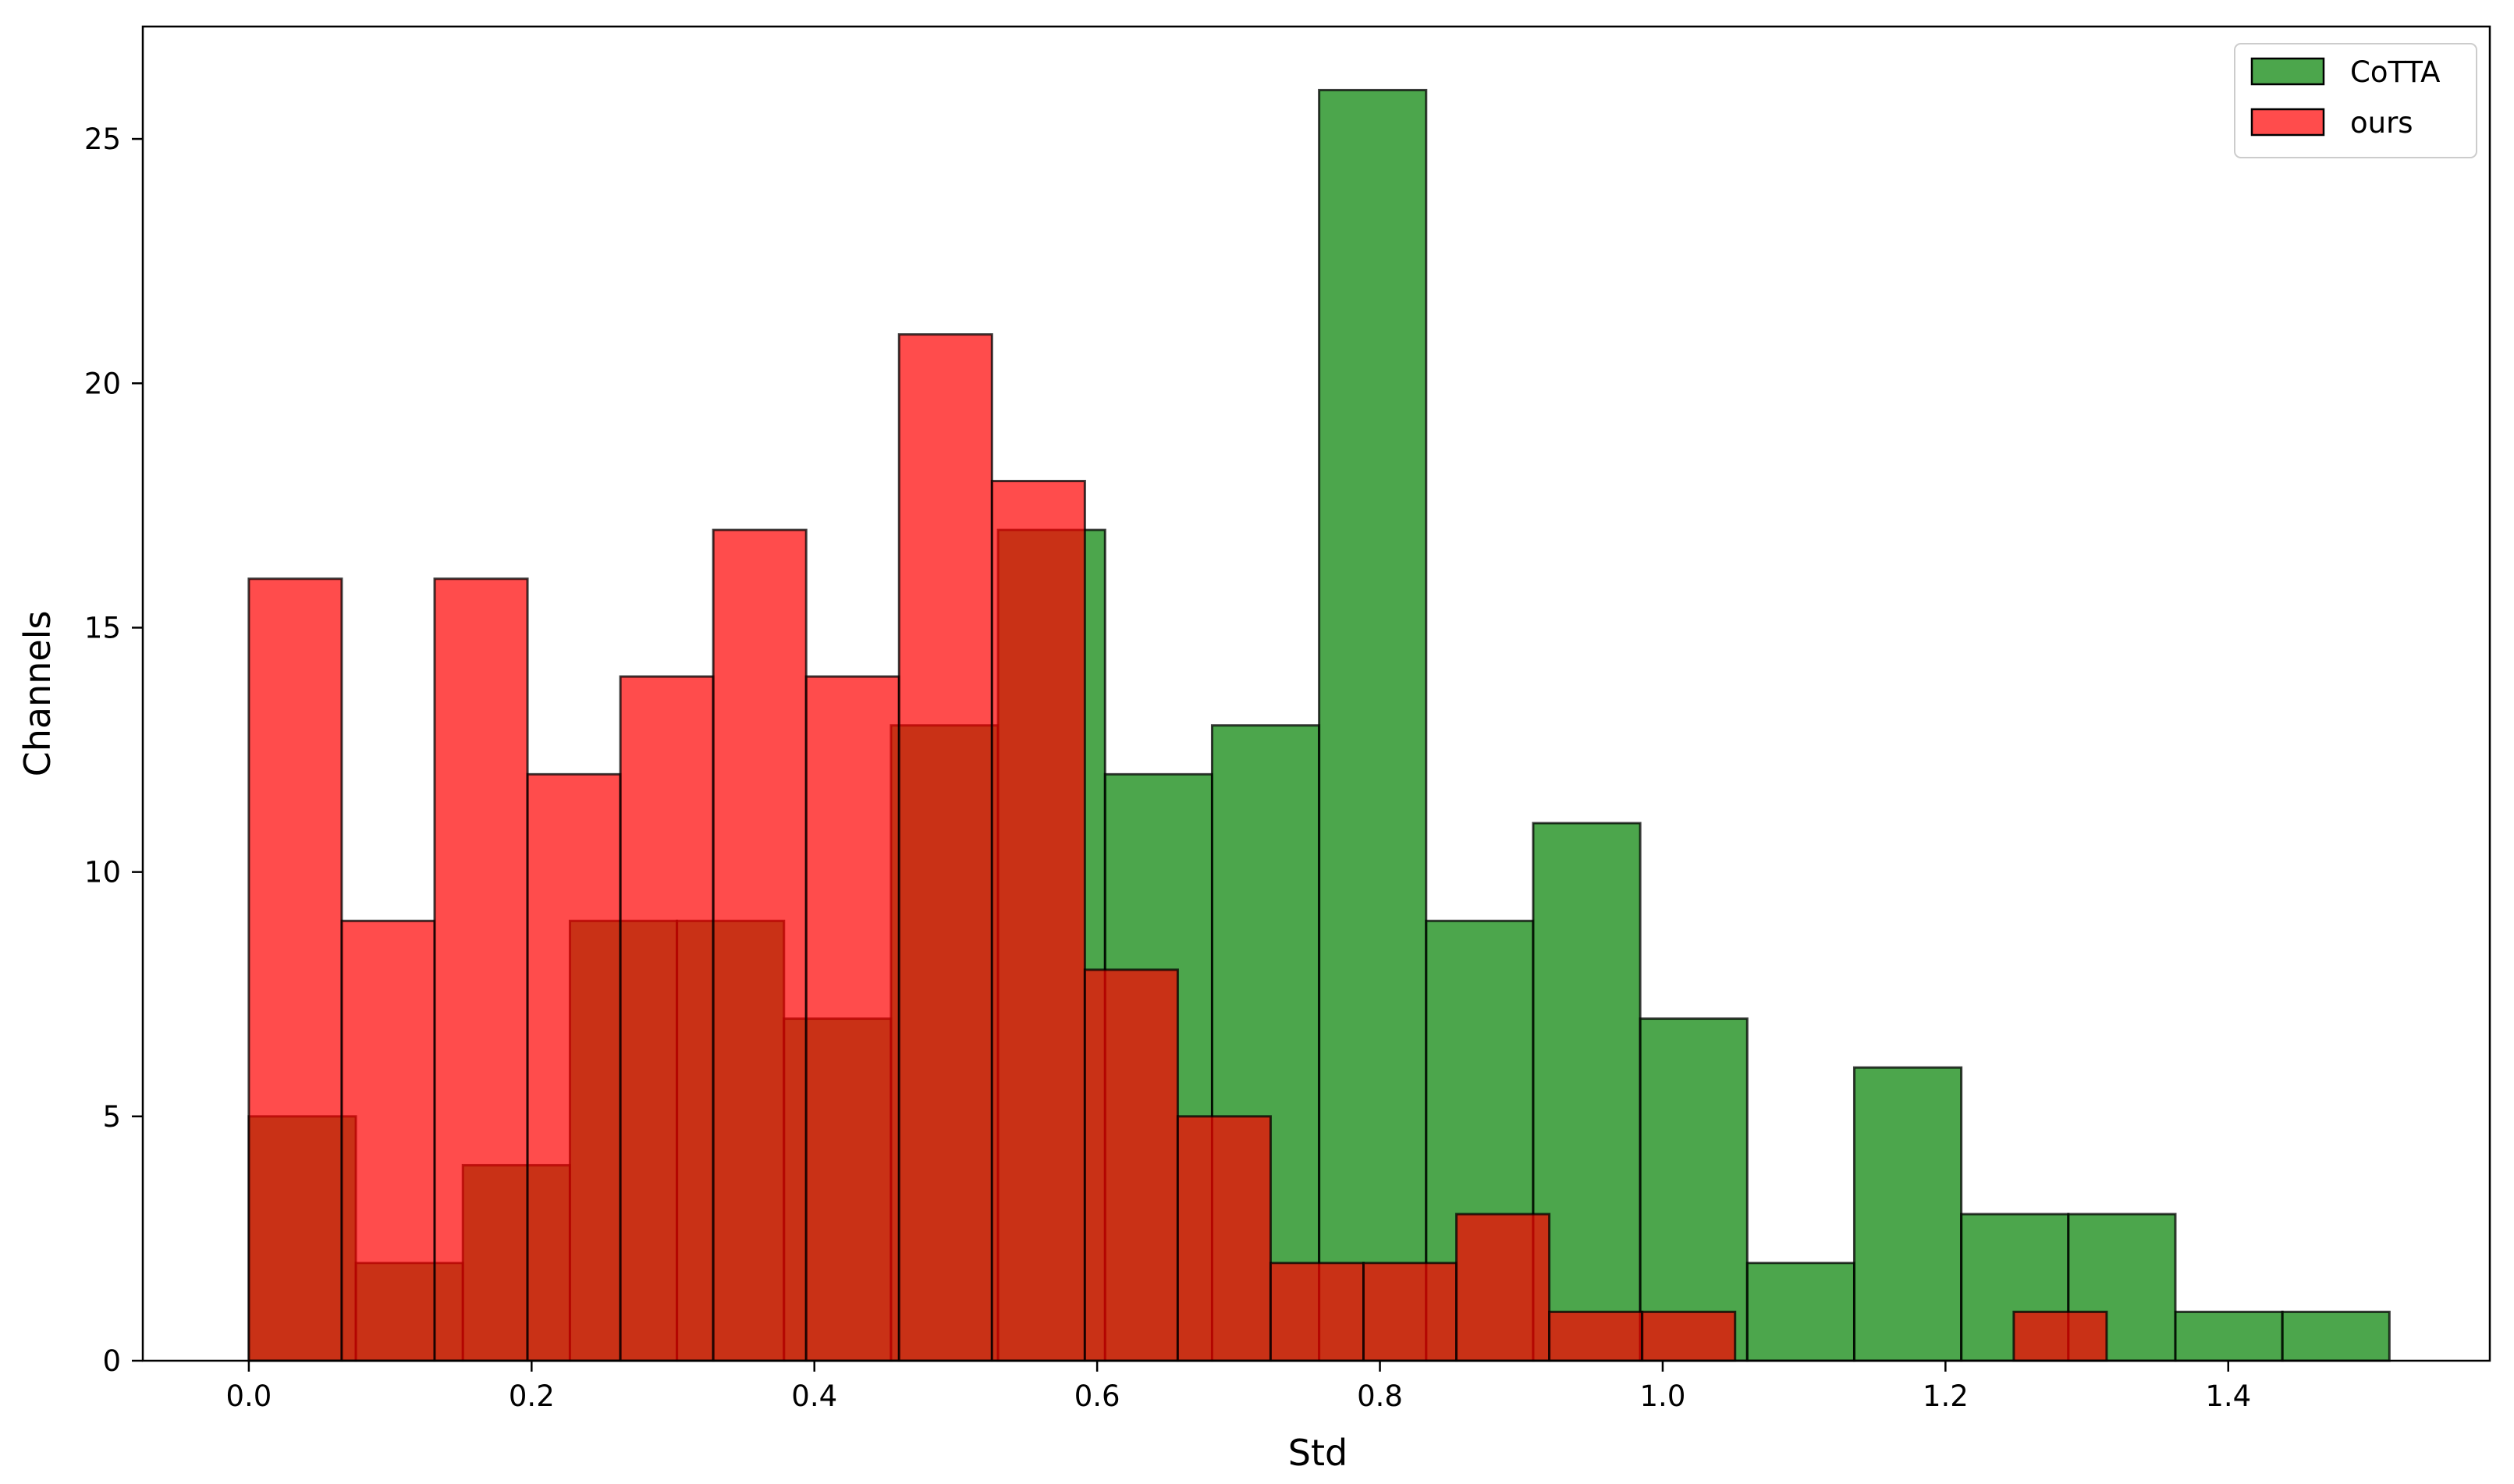 The image size is (2514, 1484). Describe the element at coordinates (248, 1396) in the screenshot. I see `x-tick-label: 0.0` at that location.